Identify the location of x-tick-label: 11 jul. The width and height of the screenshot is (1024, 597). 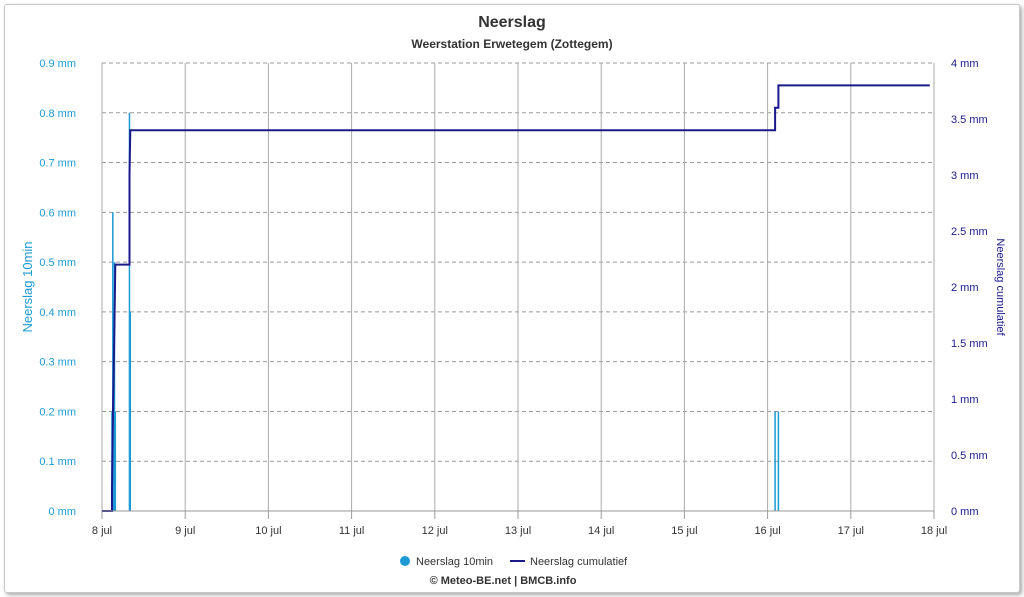
(351, 531).